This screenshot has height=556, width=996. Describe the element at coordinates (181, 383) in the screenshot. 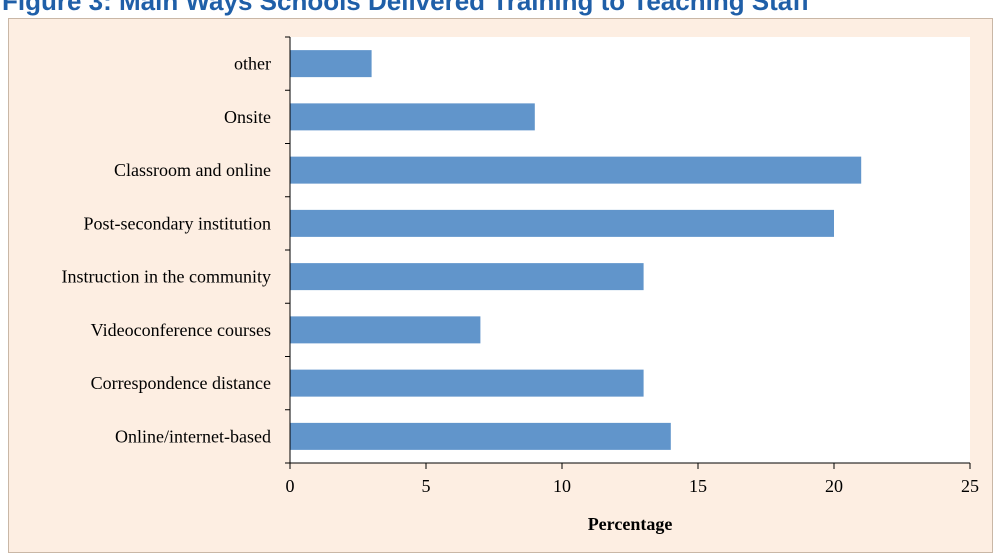

I see `category-label-6: Correspondence distance` at that location.